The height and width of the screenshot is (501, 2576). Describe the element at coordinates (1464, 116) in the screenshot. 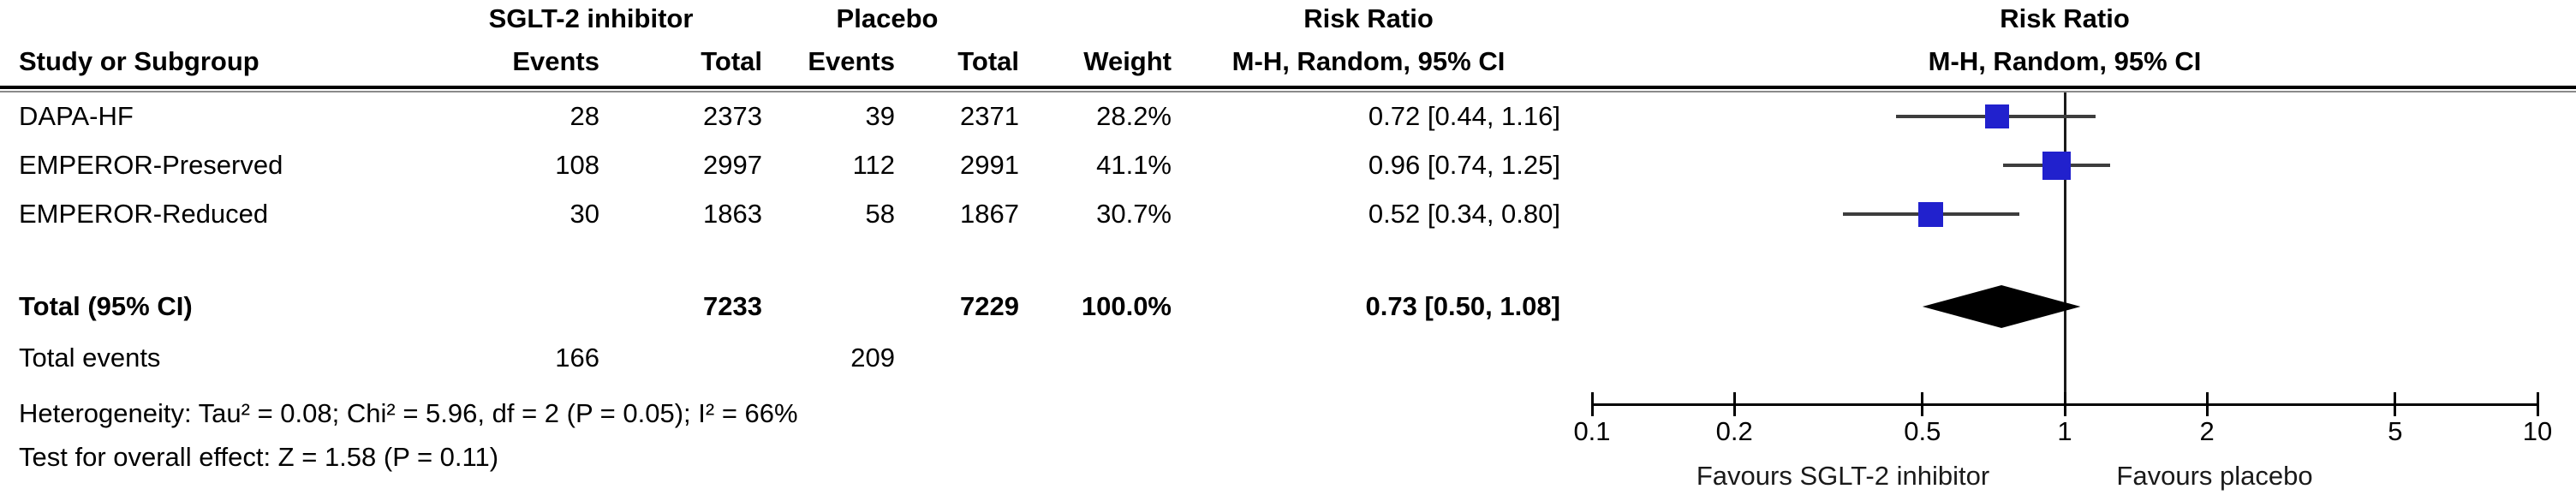

I see `rr-ci-text: 0.72 [0.44, 1.16]` at that location.